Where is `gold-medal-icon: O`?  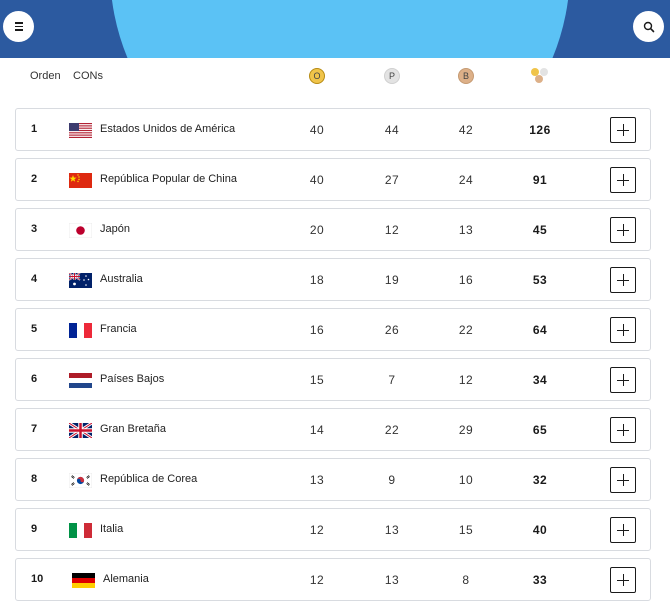
gold-medal-icon: O is located at coordinates (317, 76).